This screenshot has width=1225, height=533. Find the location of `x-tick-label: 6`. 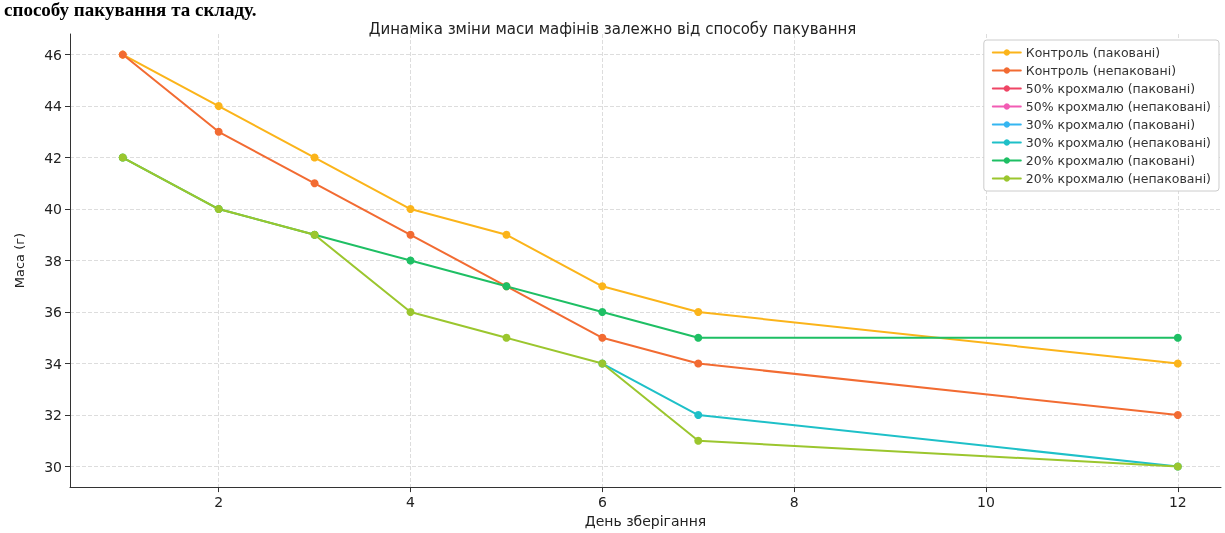

x-tick-label: 6 is located at coordinates (602, 502).